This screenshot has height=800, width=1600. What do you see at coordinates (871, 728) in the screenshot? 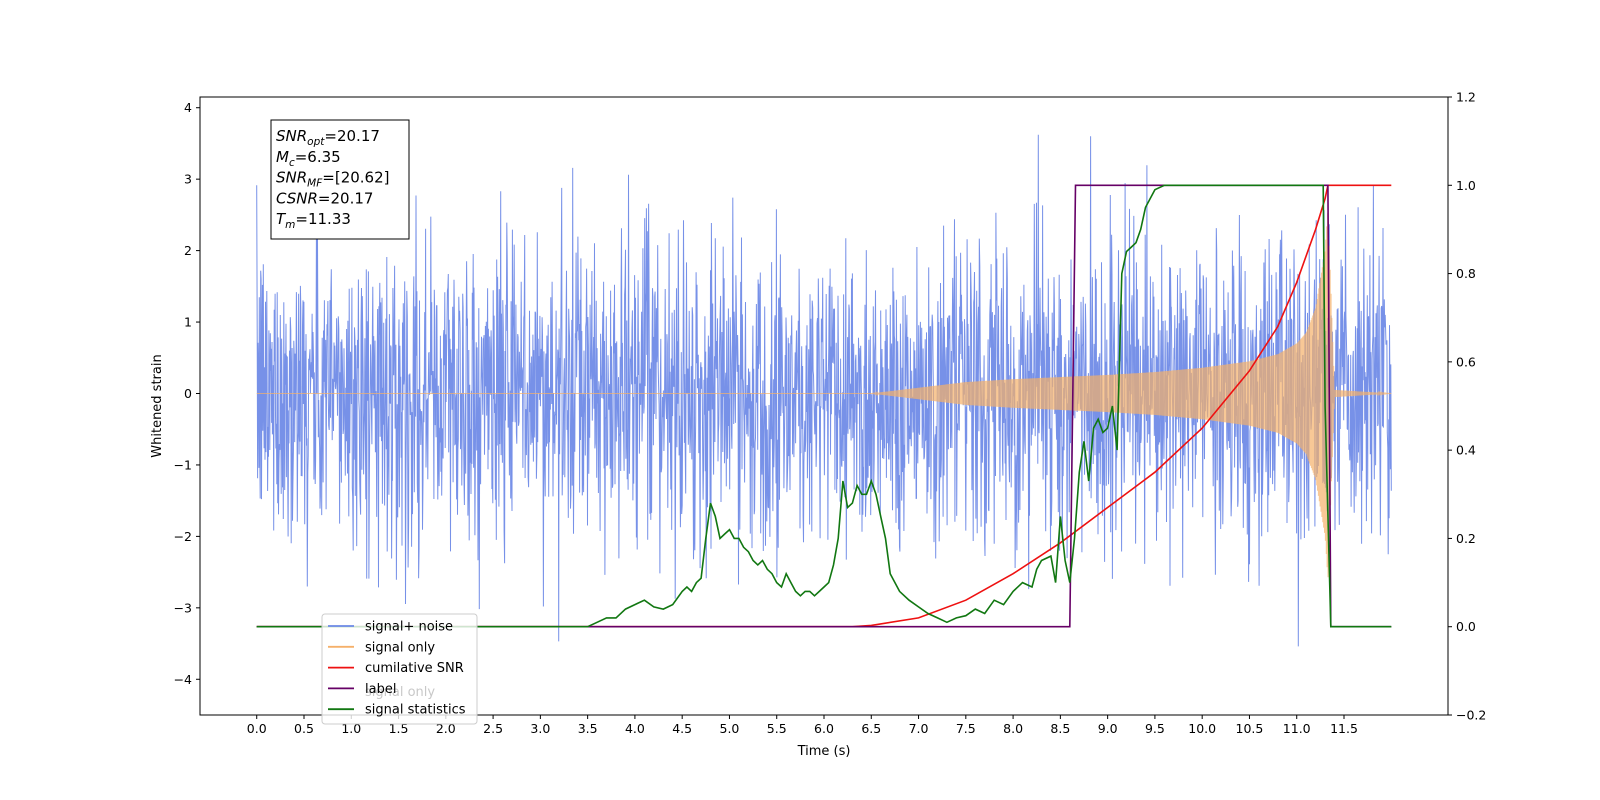
I see `x-tick-label: 6.5` at bounding box center [871, 728].